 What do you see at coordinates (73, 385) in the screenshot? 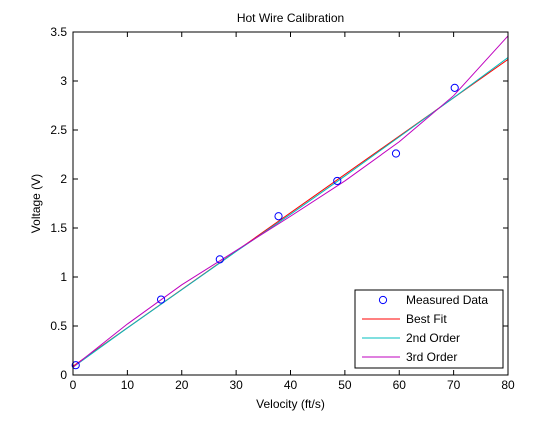
I see `x-tick-label: 0` at bounding box center [73, 385].